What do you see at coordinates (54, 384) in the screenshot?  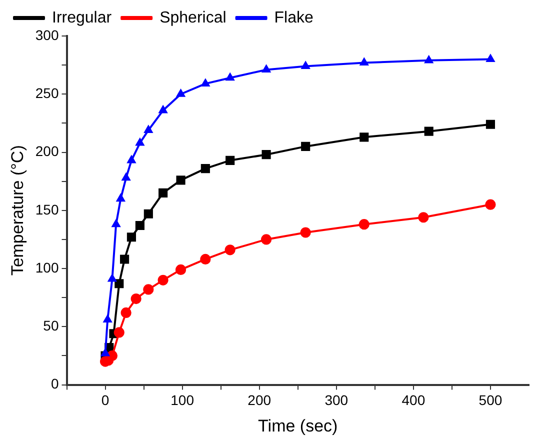 I see `y-tick-label: 0` at bounding box center [54, 384].